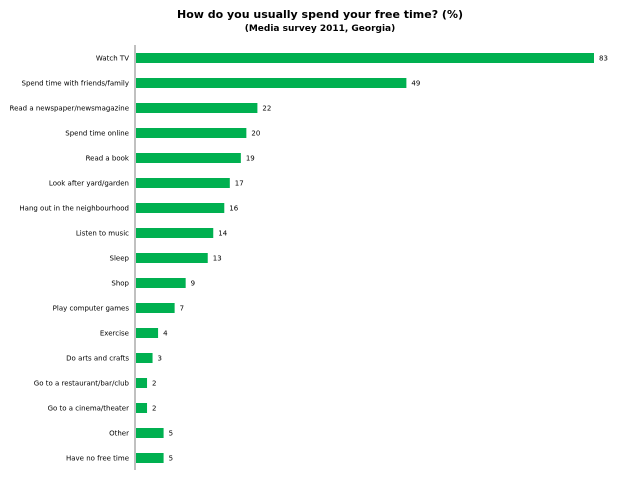 The height and width of the screenshot is (480, 640). What do you see at coordinates (82, 384) in the screenshot?
I see `category-label: Go to a restaurant/bar/club` at bounding box center [82, 384].